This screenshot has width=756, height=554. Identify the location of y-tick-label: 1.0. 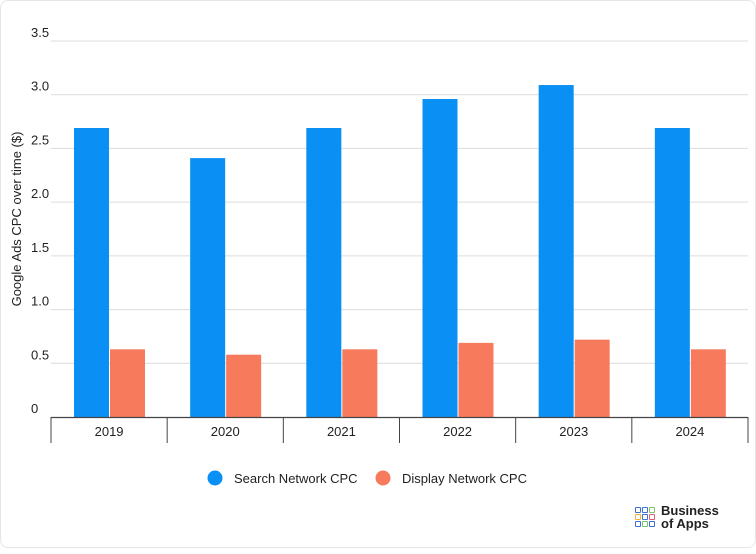
(40, 301).